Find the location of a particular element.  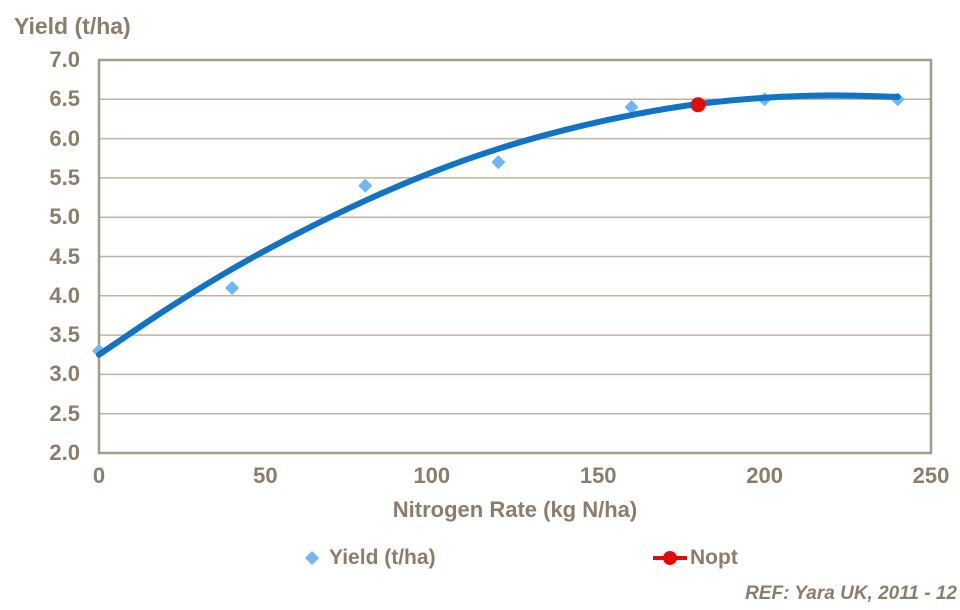

y-axis-tick-label: 3.0 is located at coordinates (64, 374).